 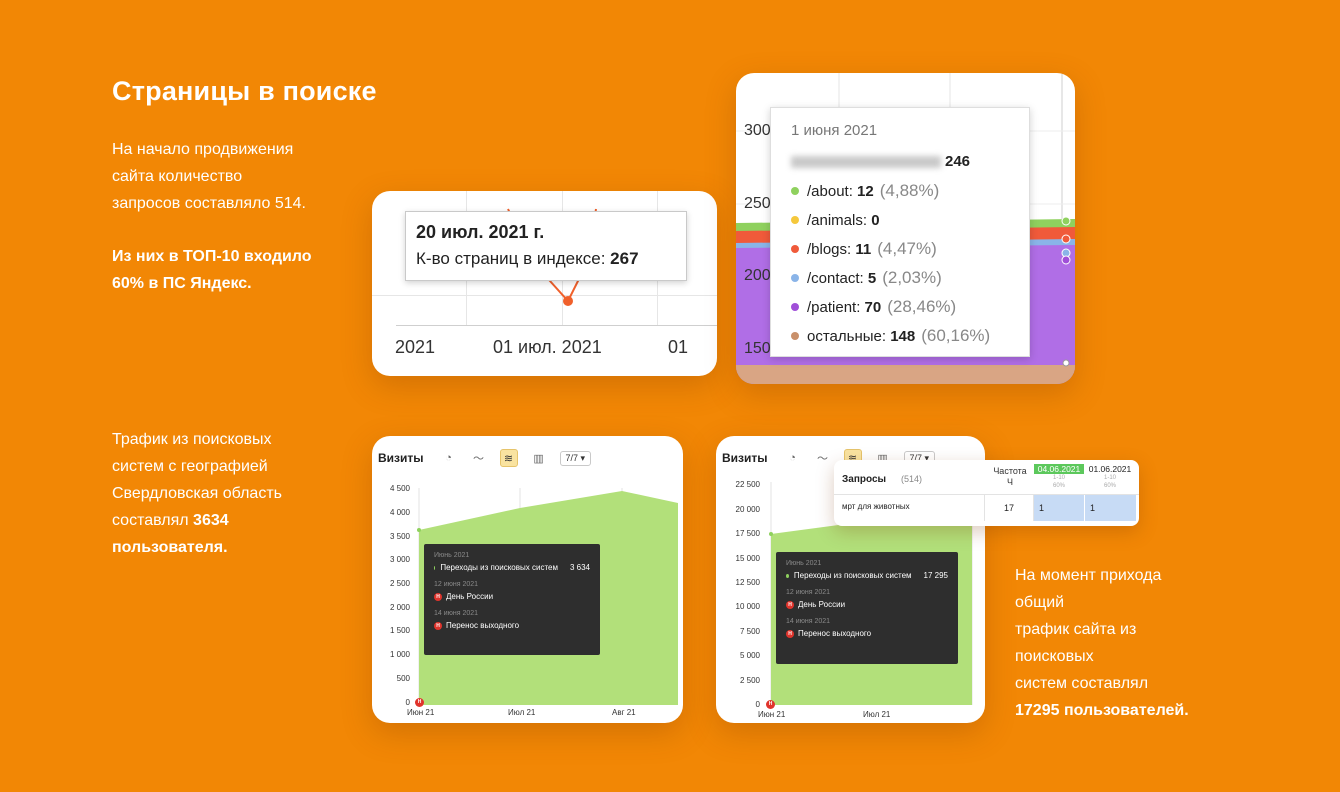 What do you see at coordinates (749, 655) in the screenshot?
I see `y-tick-label: 5 000` at bounding box center [749, 655].